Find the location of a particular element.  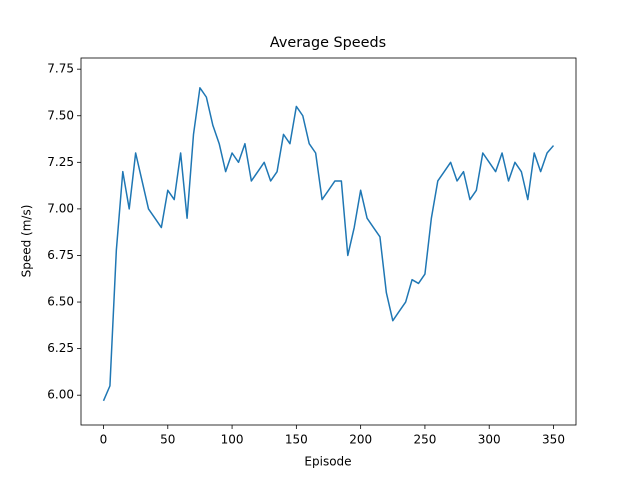

y-tick-label: 7.75 is located at coordinates (60, 69).